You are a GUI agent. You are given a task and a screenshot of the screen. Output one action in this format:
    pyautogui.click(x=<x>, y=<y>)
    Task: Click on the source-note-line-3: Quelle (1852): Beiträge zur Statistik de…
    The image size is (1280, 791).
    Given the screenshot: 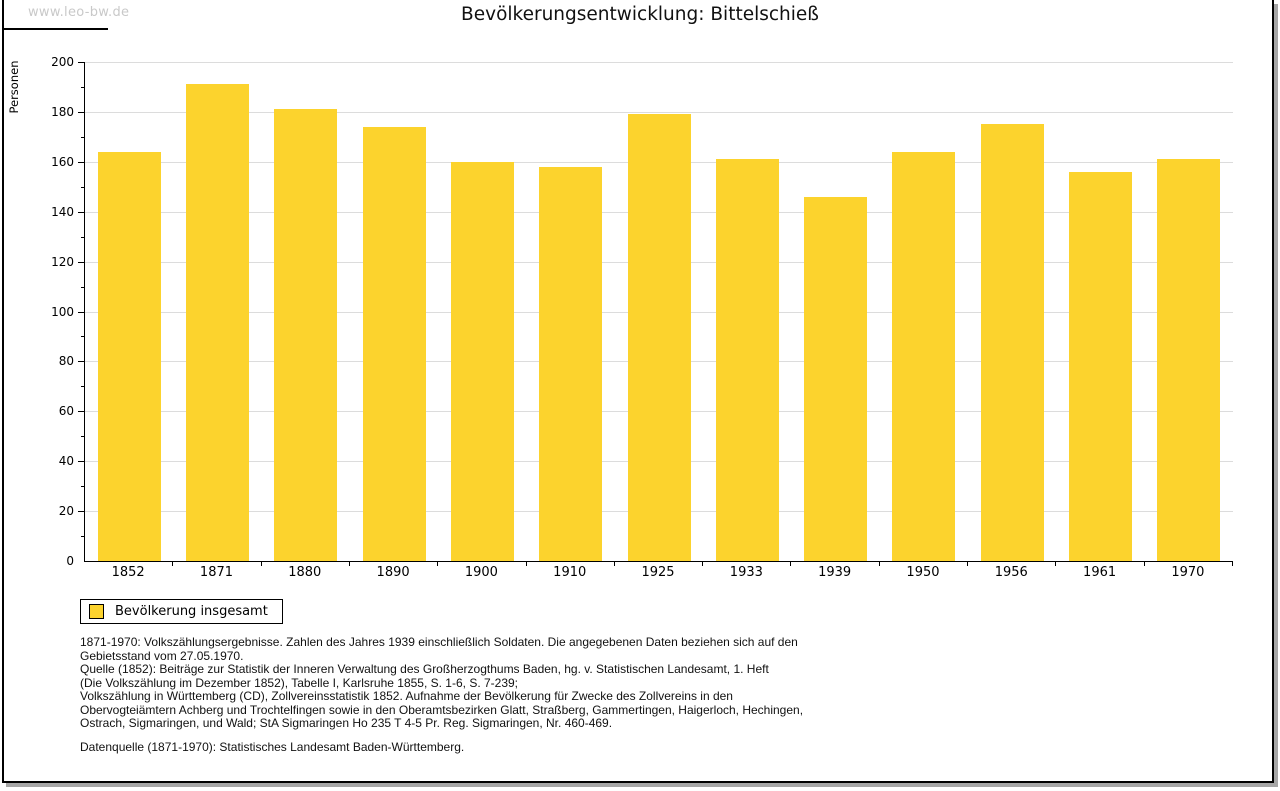 What is the action you would take?
    pyautogui.click(x=424, y=669)
    